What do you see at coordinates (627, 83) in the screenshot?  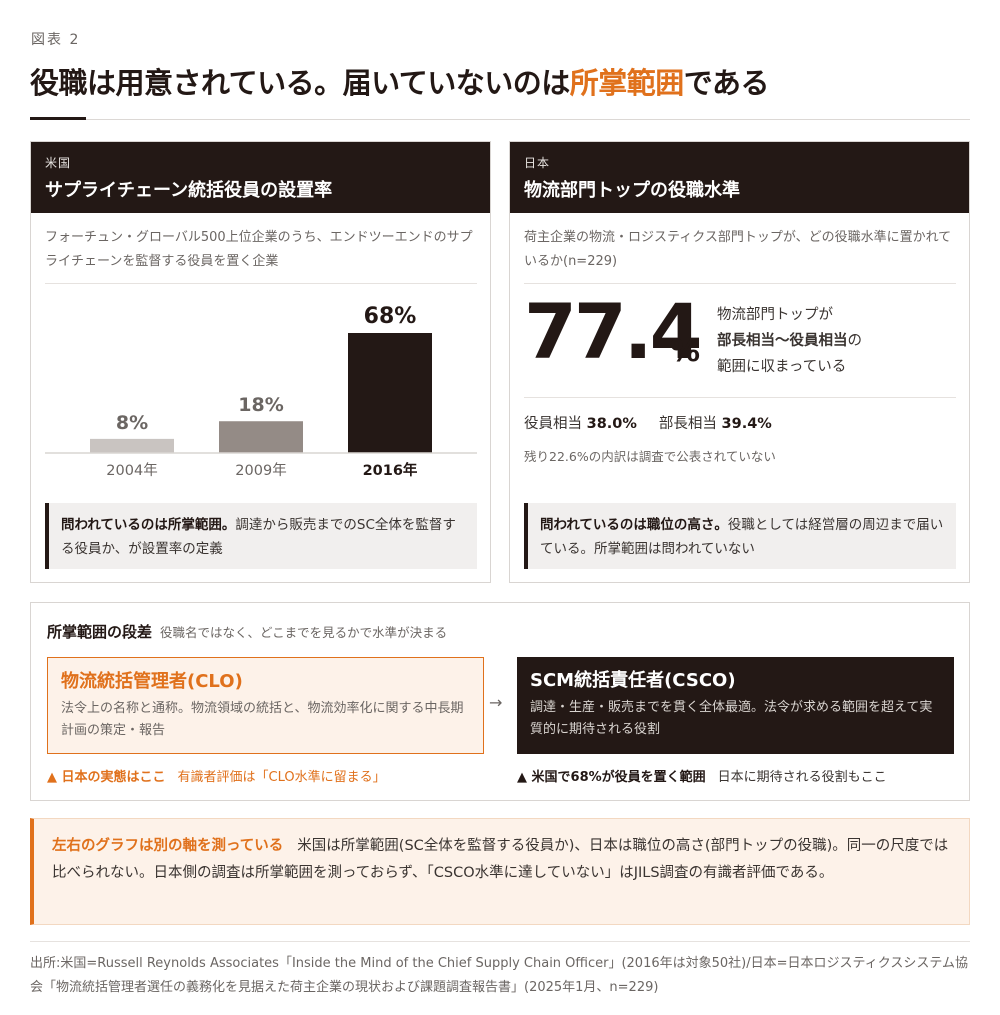 I see `title-accent: 所掌範囲` at bounding box center [627, 83].